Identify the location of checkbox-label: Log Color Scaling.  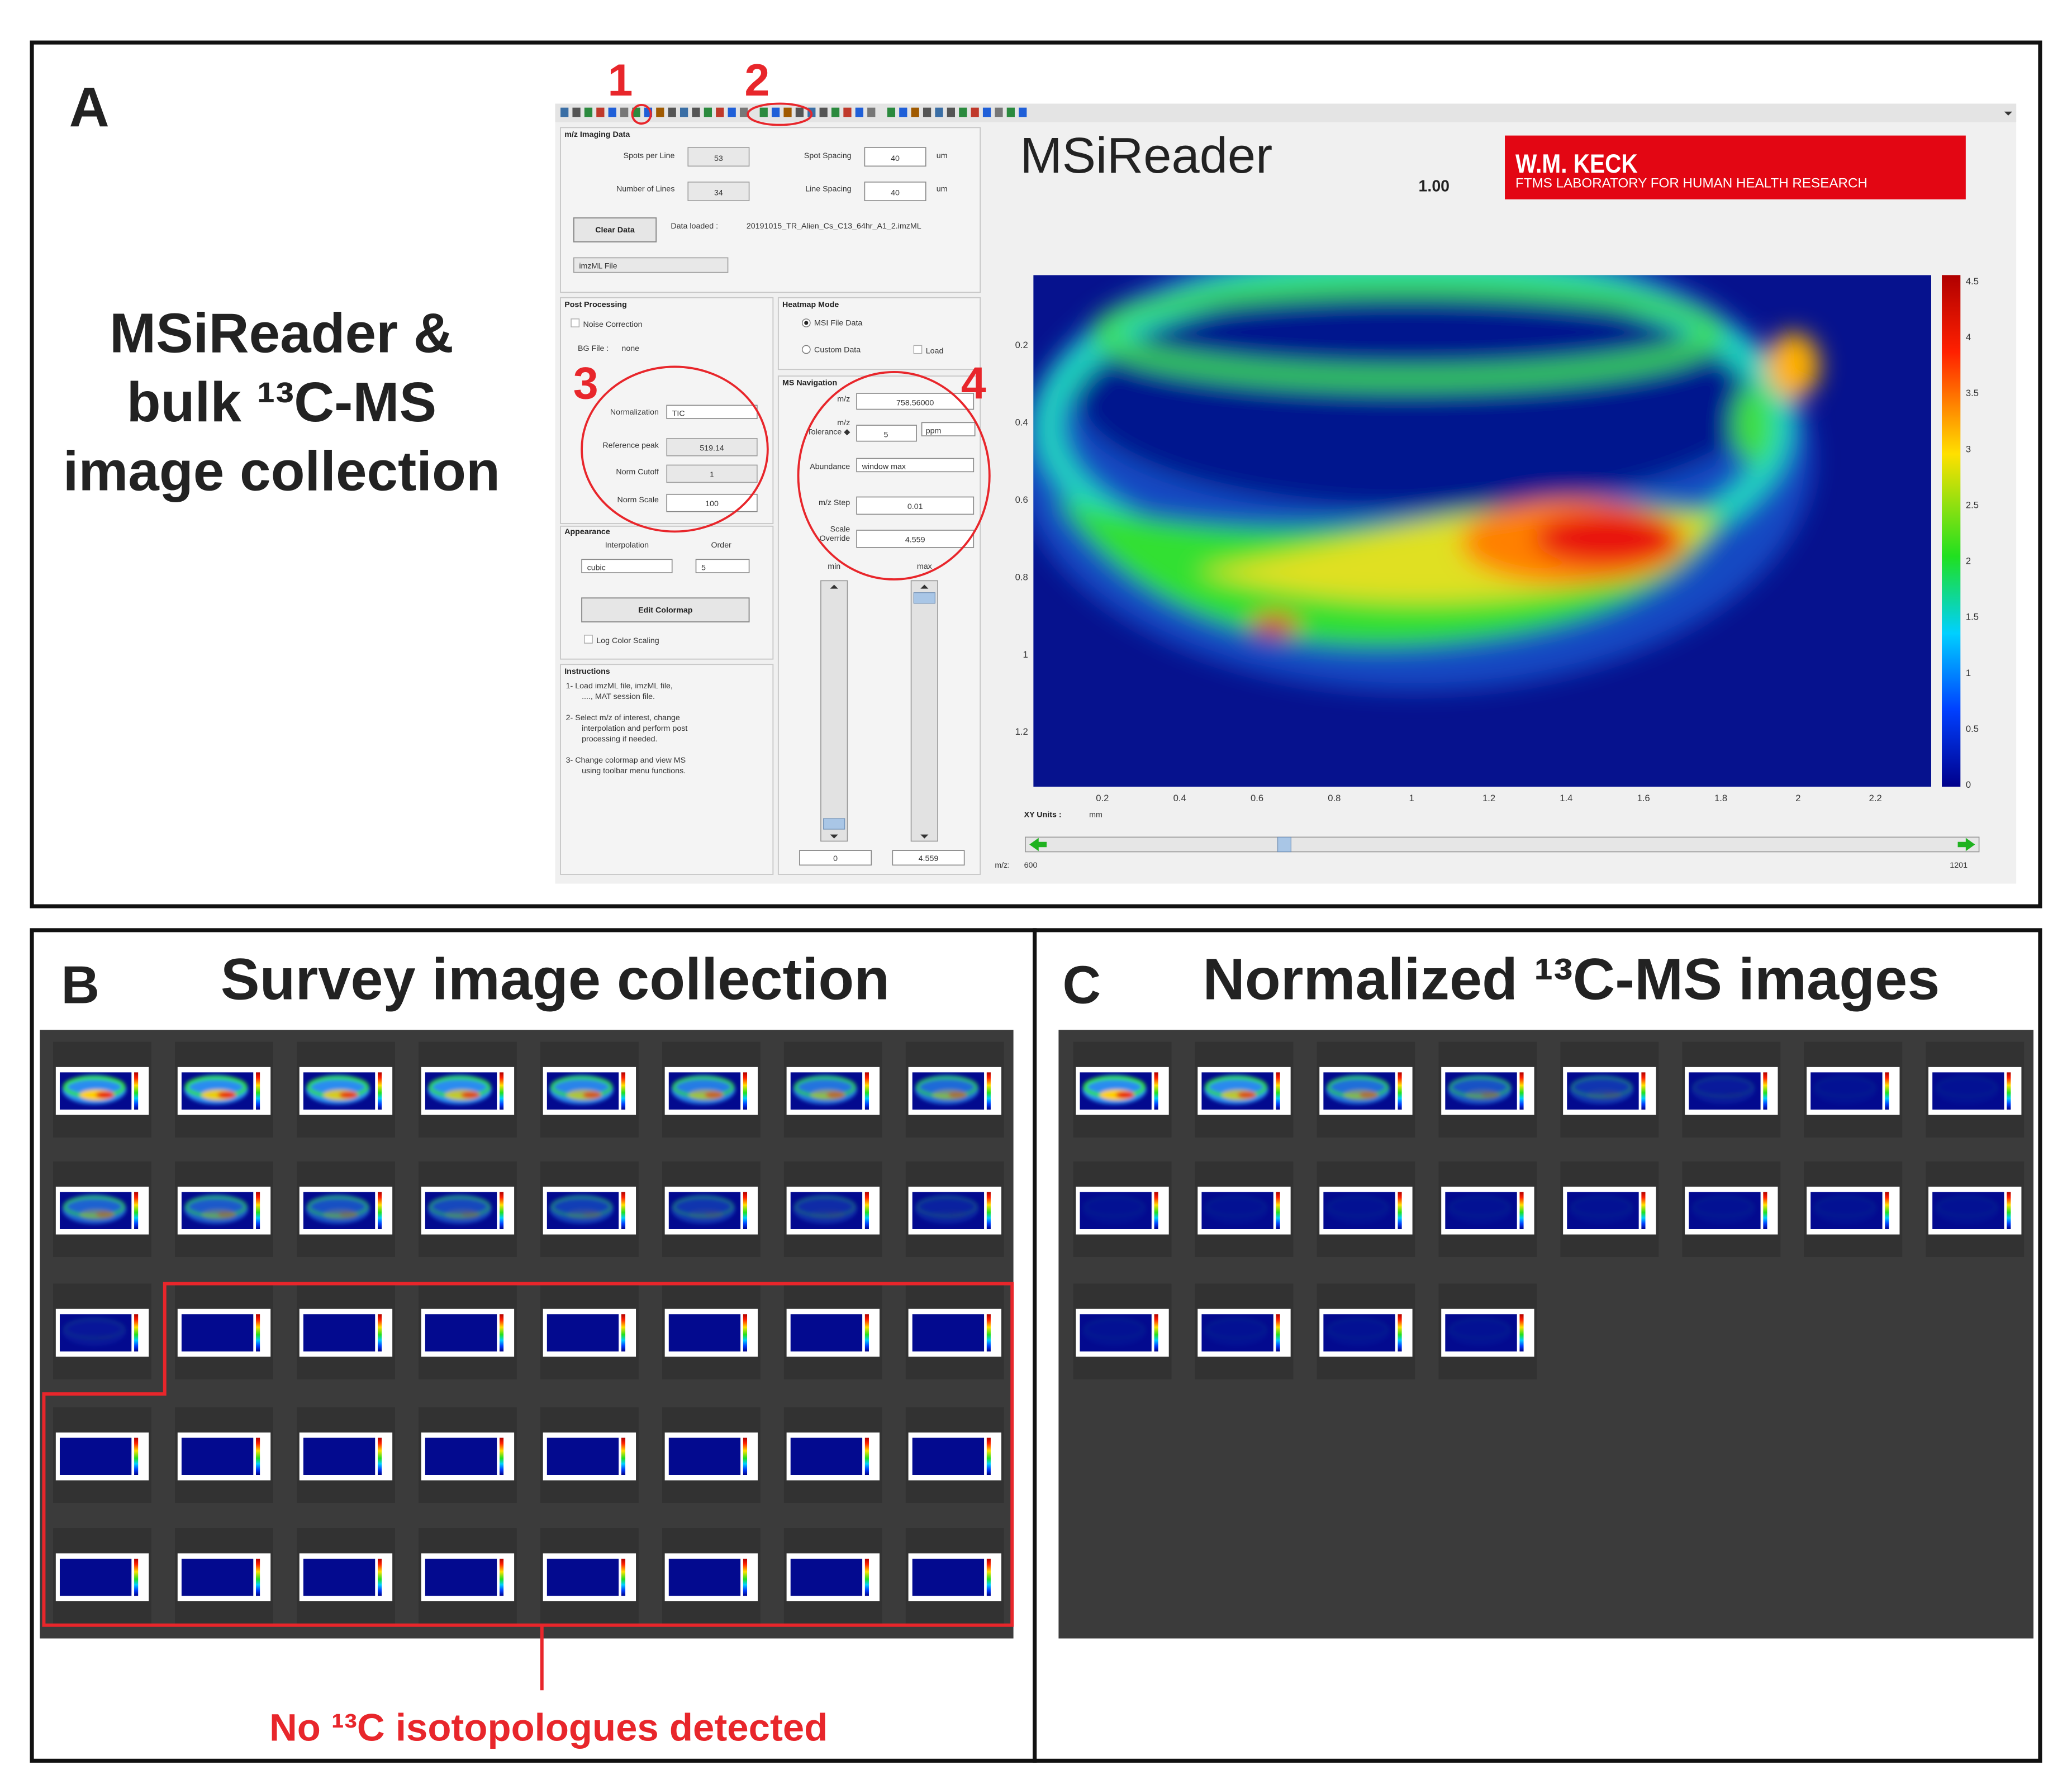
(628, 640).